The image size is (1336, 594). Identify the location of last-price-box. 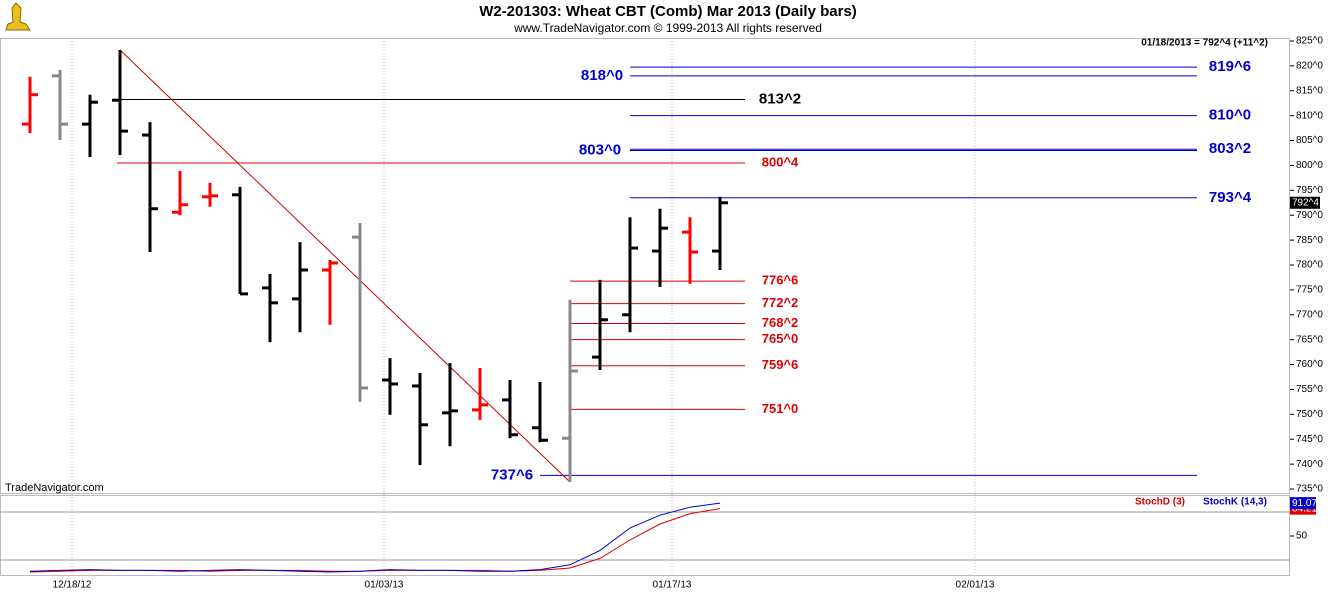
(1305, 202).